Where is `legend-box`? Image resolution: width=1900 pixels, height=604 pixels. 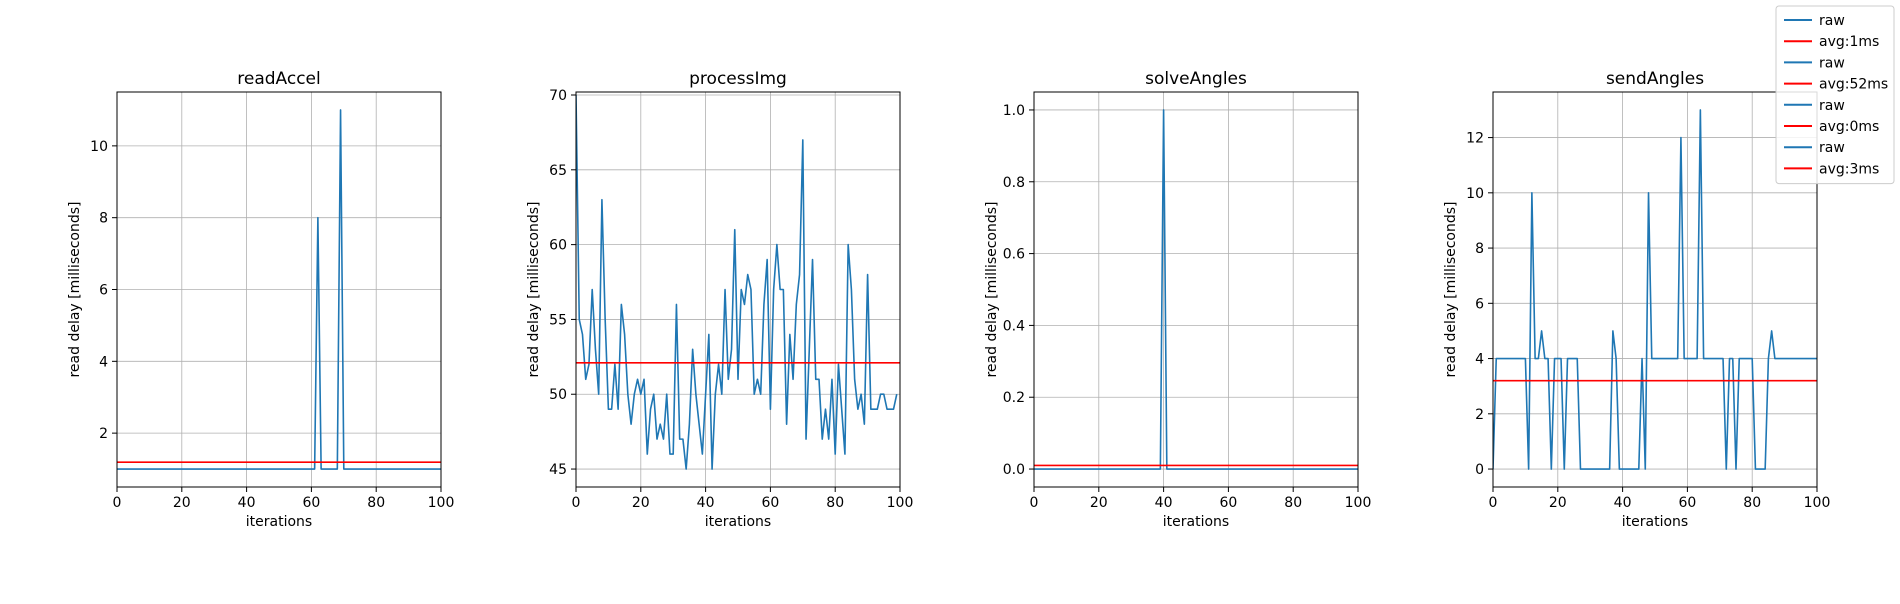
legend-box is located at coordinates (1835, 95).